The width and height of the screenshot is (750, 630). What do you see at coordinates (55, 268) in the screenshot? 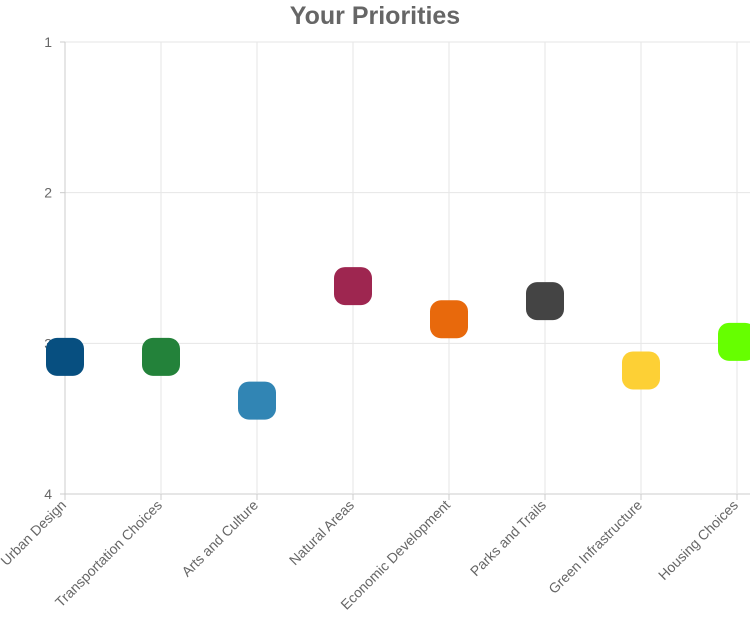
I see `y-axis: 1234` at bounding box center [55, 268].